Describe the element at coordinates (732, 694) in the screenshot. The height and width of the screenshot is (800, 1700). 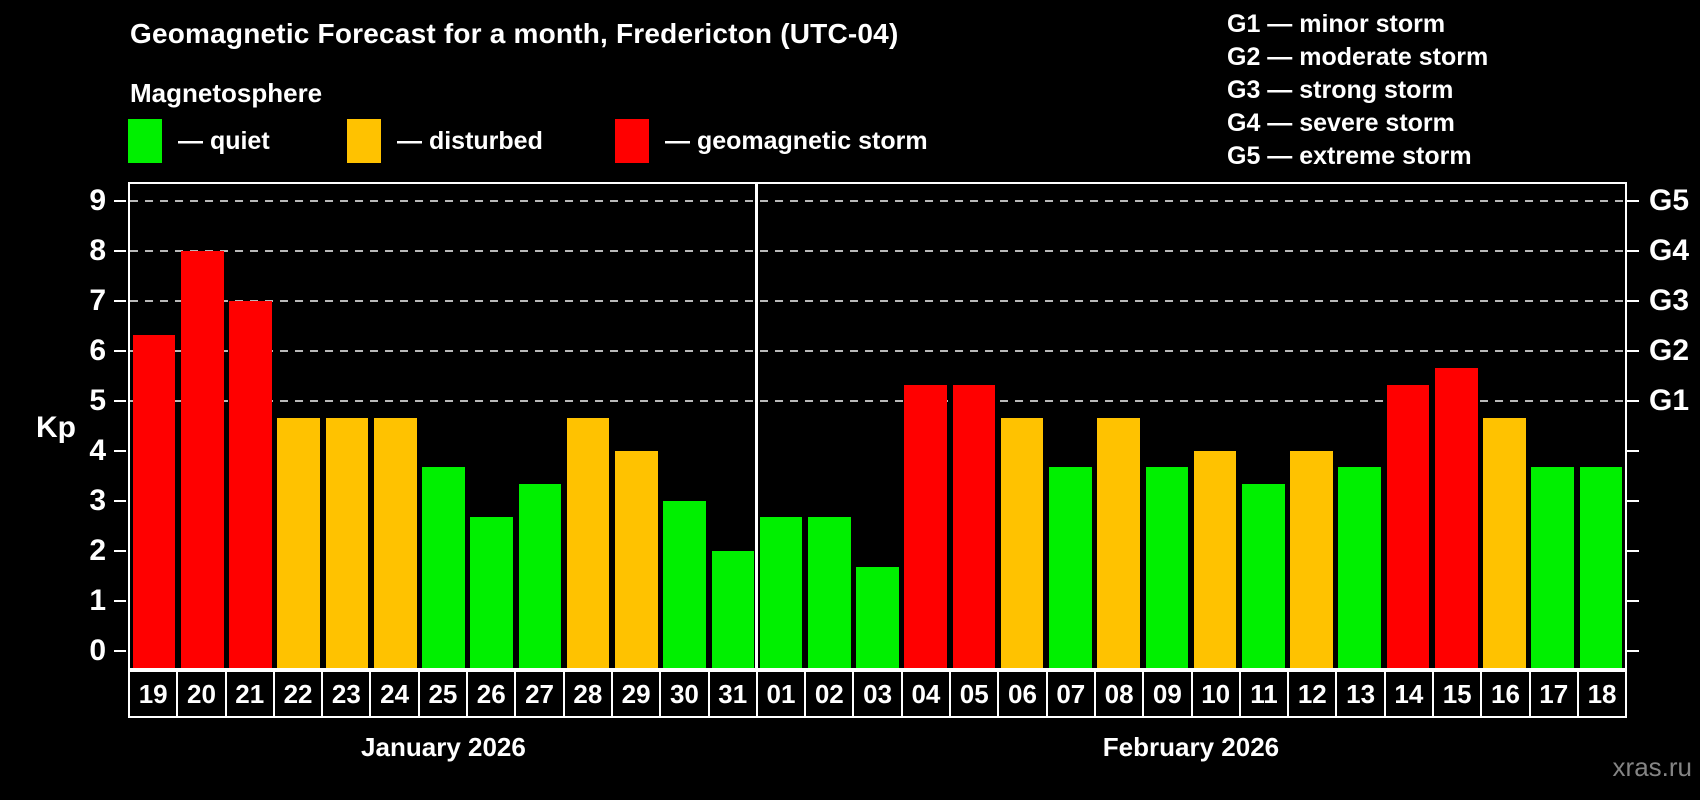
I see `date-cell-31: 31` at that location.